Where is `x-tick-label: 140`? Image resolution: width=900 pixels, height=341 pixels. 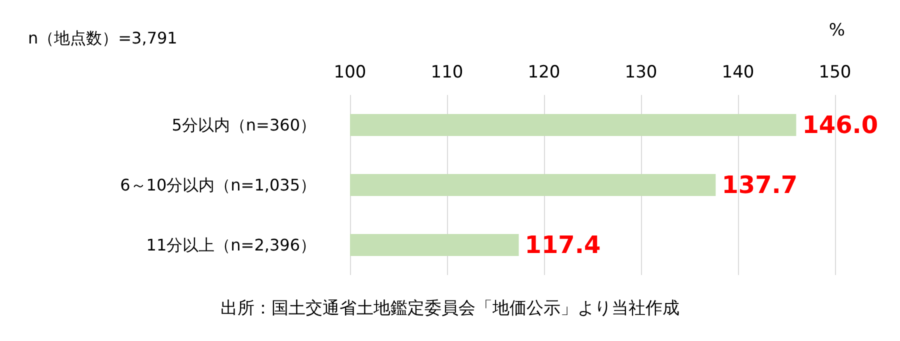
x-tick-label: 140 is located at coordinates (738, 72).